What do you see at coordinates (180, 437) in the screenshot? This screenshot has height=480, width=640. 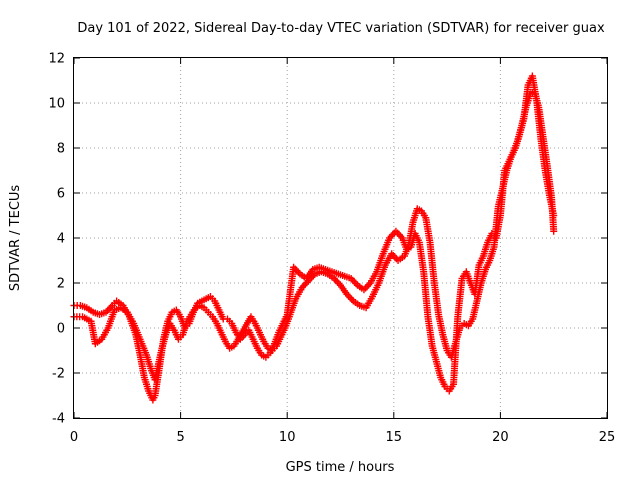 I see `x-tick-label: 5` at bounding box center [180, 437].